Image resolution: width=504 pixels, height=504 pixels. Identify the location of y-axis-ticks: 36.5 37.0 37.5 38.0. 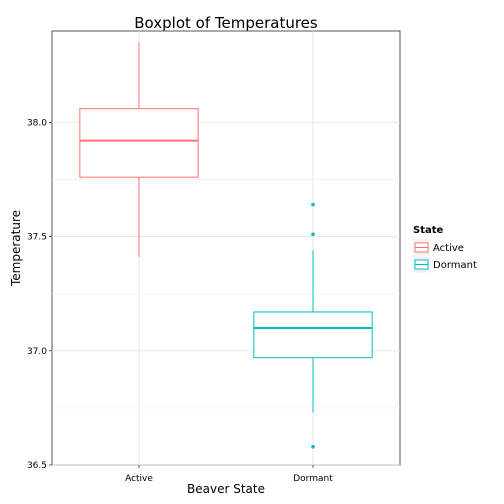
(39, 294).